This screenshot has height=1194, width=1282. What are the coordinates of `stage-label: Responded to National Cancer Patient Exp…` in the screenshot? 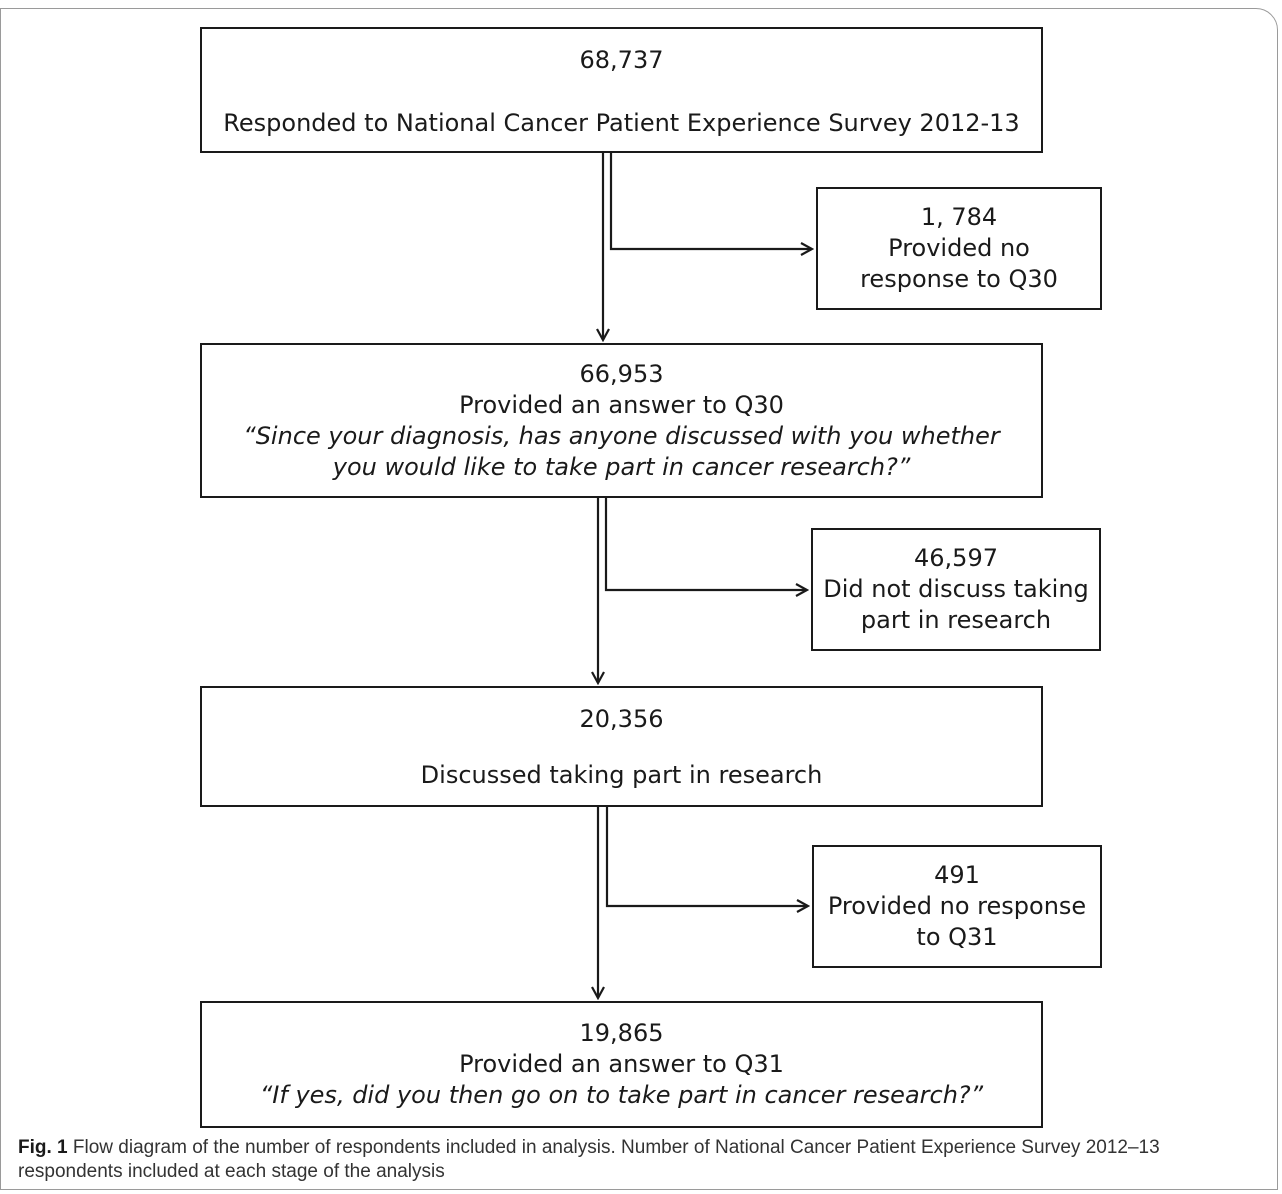 It's located at (621, 123).